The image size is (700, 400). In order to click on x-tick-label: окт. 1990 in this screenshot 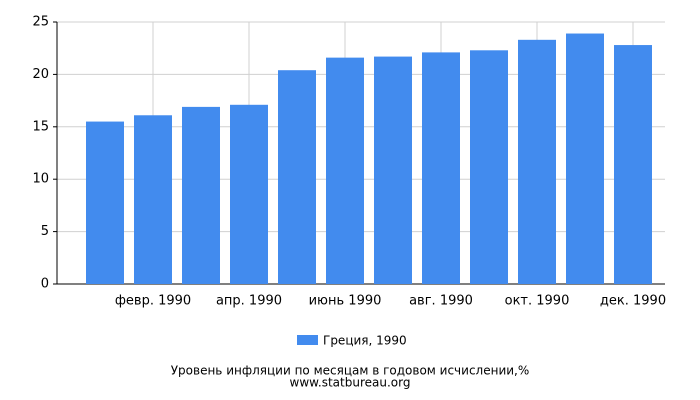, I will do `click(537, 301)`.